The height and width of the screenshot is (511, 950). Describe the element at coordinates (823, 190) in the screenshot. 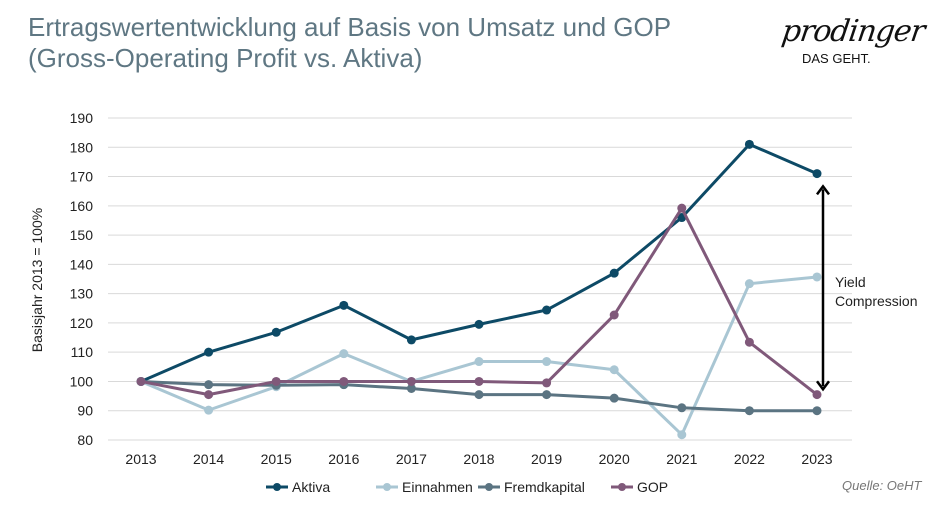

I see `arrow-head-up-icon` at that location.